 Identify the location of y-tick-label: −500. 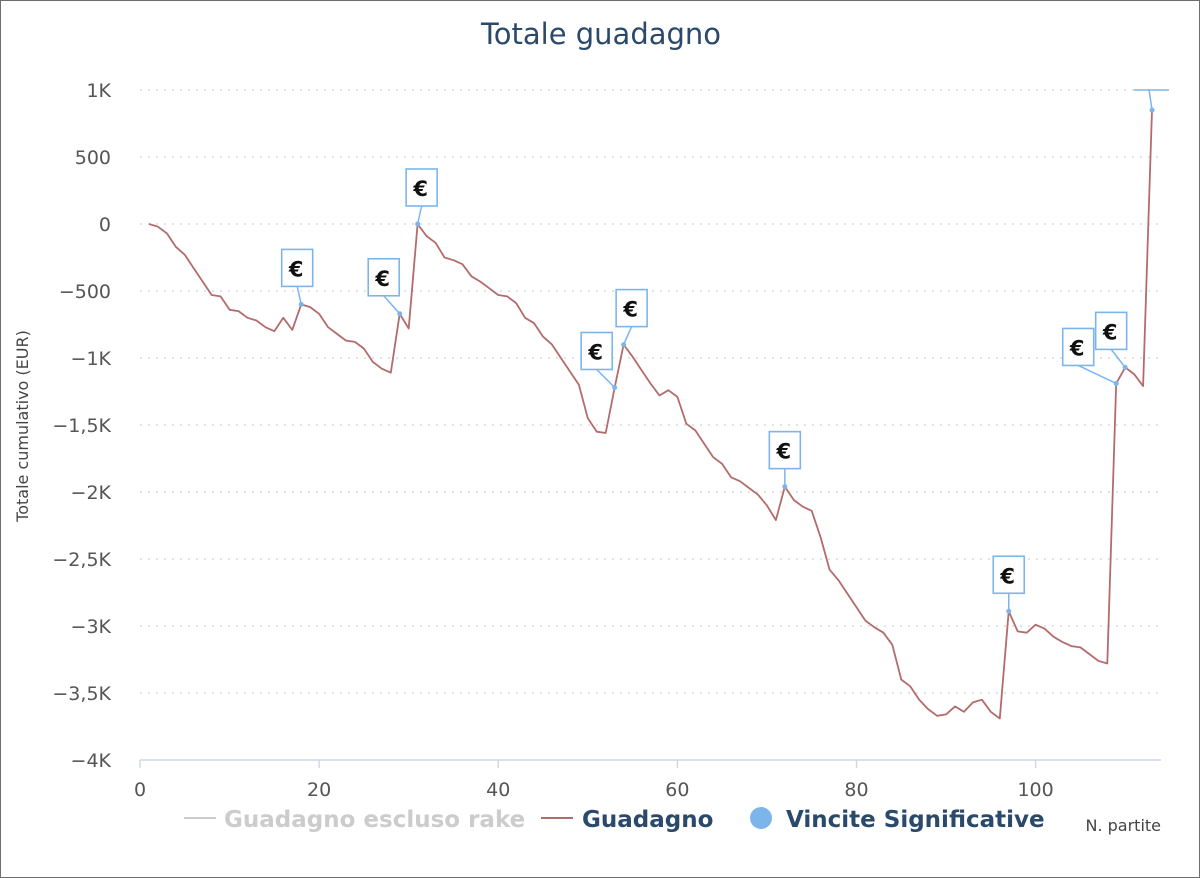
(85, 292).